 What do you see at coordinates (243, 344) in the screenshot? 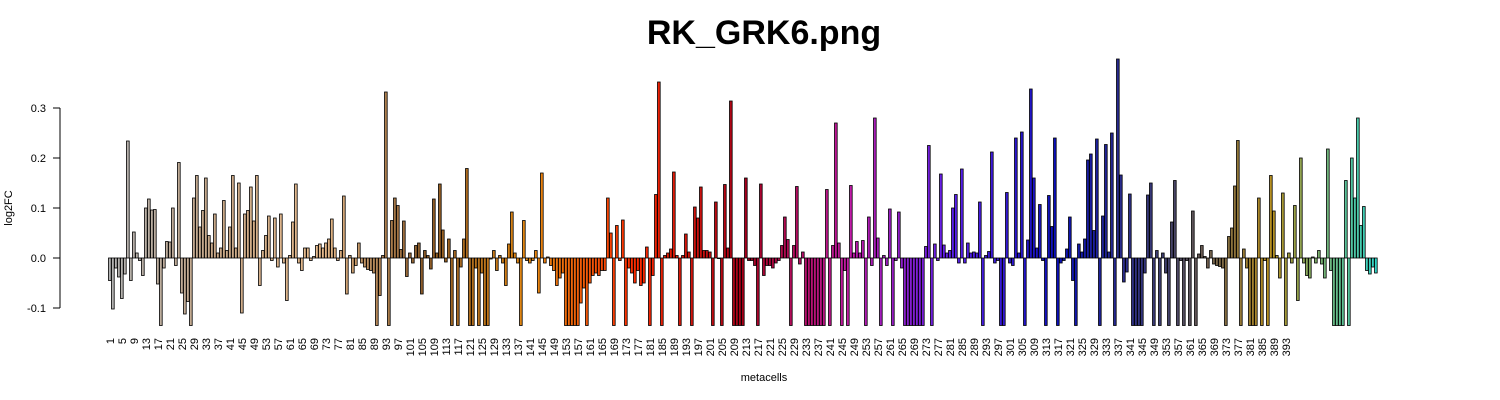
I see `x-tick-label: 45` at bounding box center [243, 344].